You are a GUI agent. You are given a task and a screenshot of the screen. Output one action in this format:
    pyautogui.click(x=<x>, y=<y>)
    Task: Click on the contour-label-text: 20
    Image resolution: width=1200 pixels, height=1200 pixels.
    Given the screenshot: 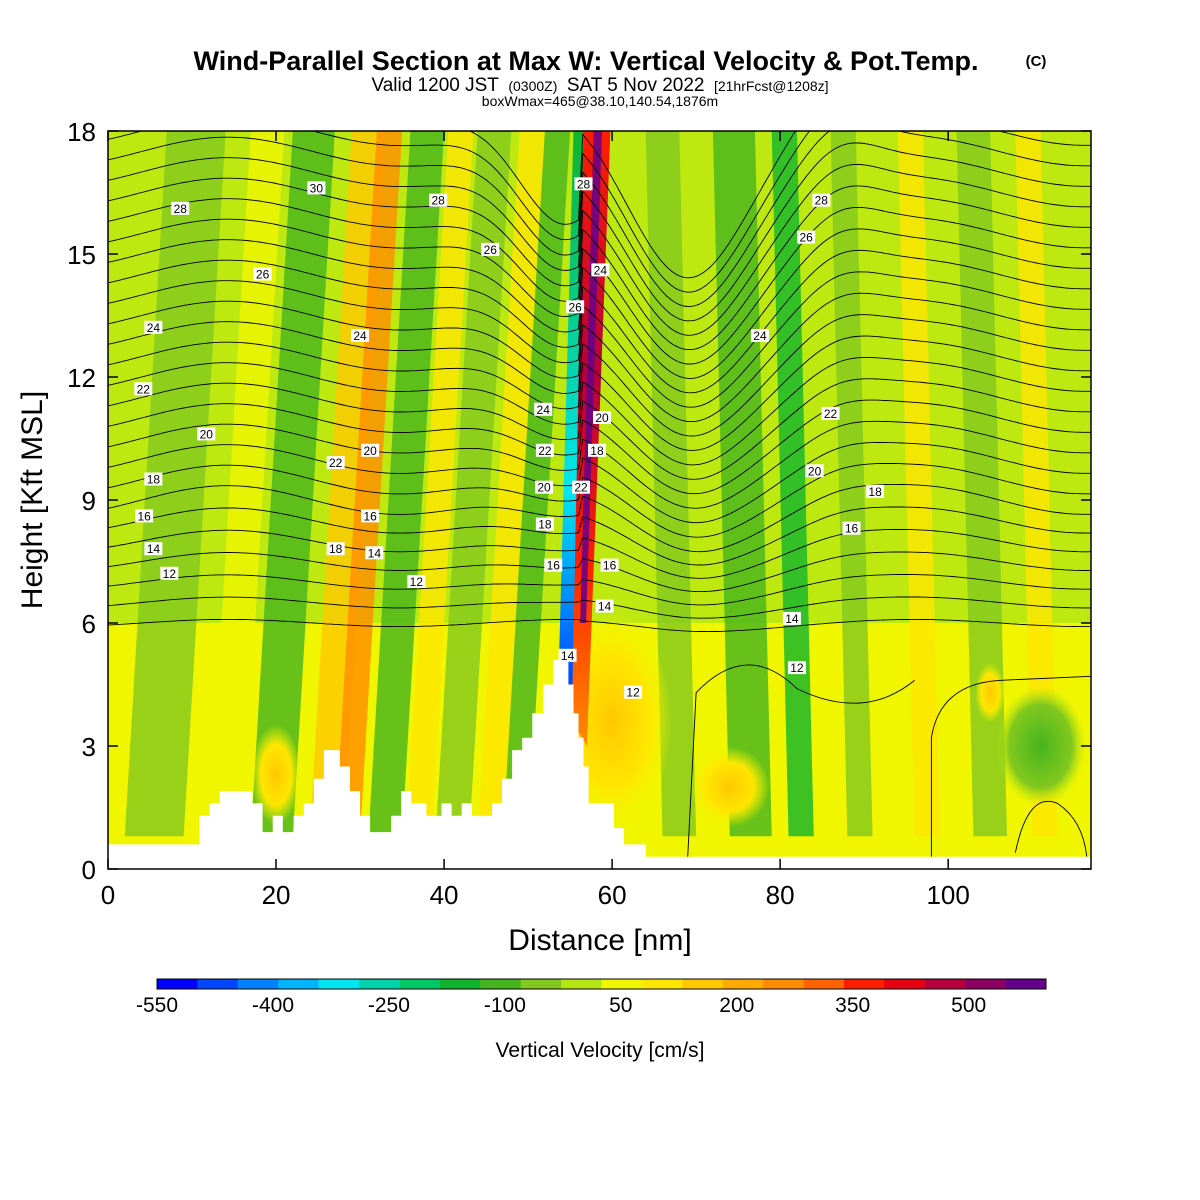 What is the action you would take?
    pyautogui.click(x=815, y=471)
    